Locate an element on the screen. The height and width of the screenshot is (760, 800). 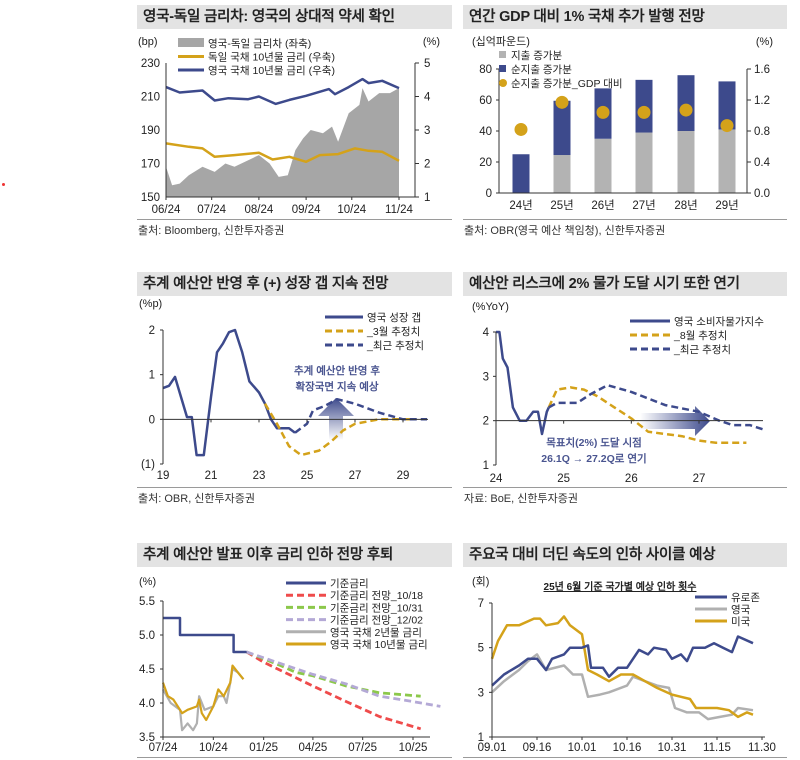
x-tick-label: 24년 is located at coordinates (520, 205).